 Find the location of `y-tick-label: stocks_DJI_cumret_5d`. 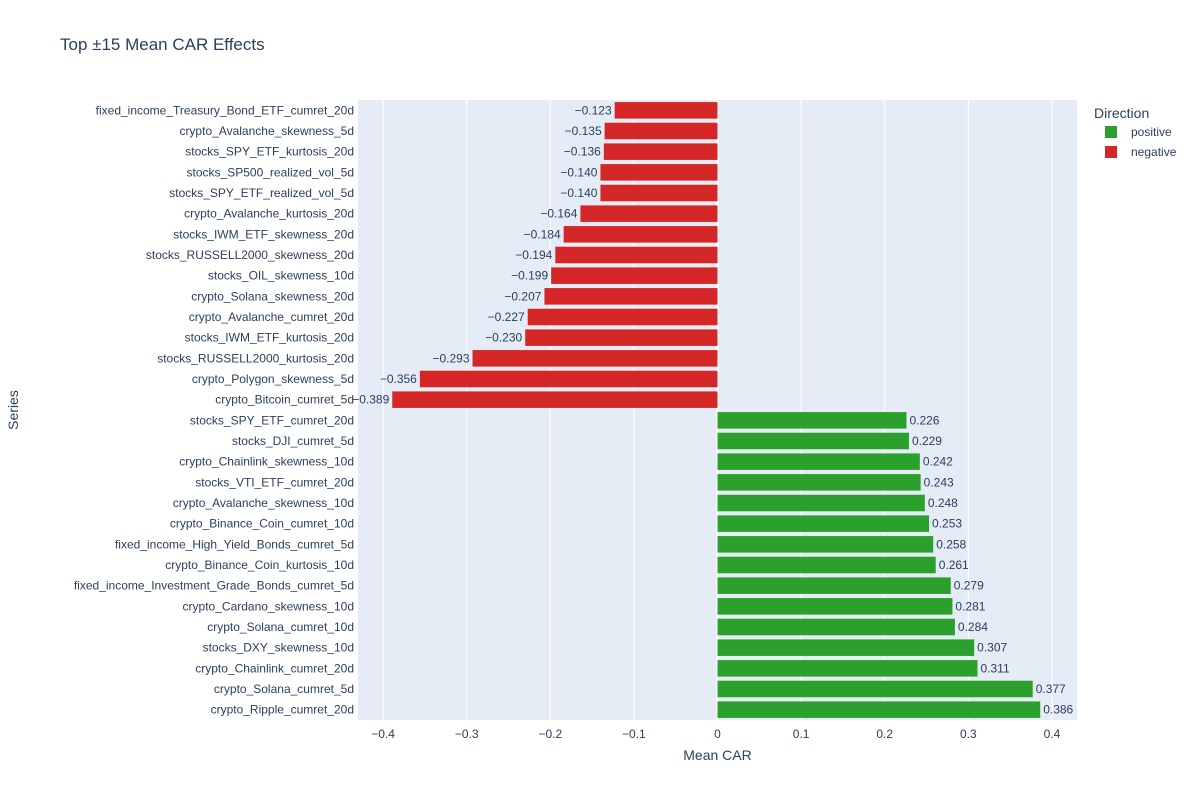

y-tick-label: stocks_DJI_cumret_5d is located at coordinates (293, 441).